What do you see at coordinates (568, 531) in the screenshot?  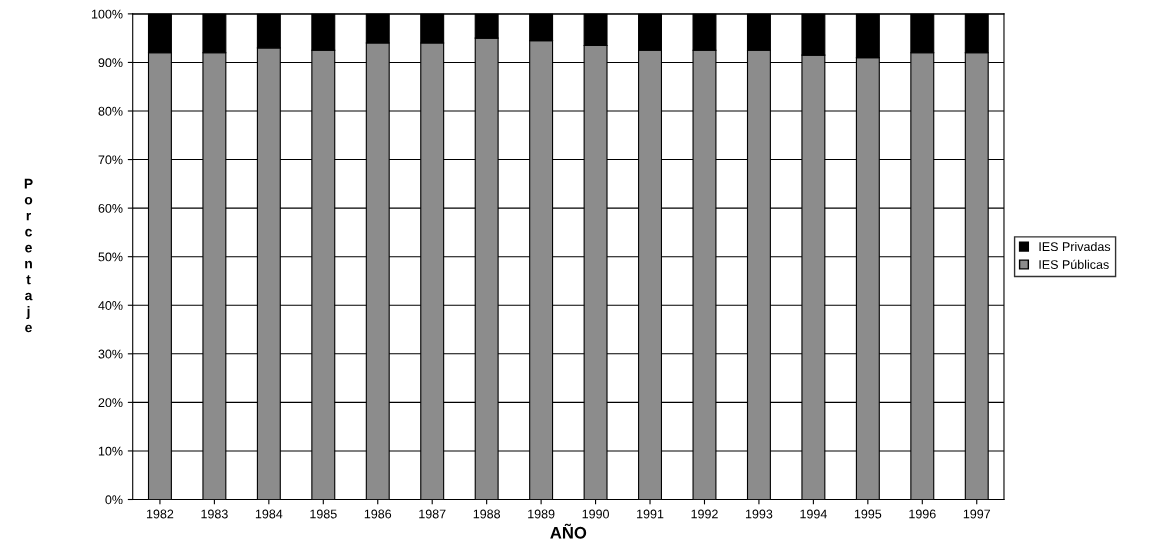 I see `x-axis-title: AÑO` at bounding box center [568, 531].